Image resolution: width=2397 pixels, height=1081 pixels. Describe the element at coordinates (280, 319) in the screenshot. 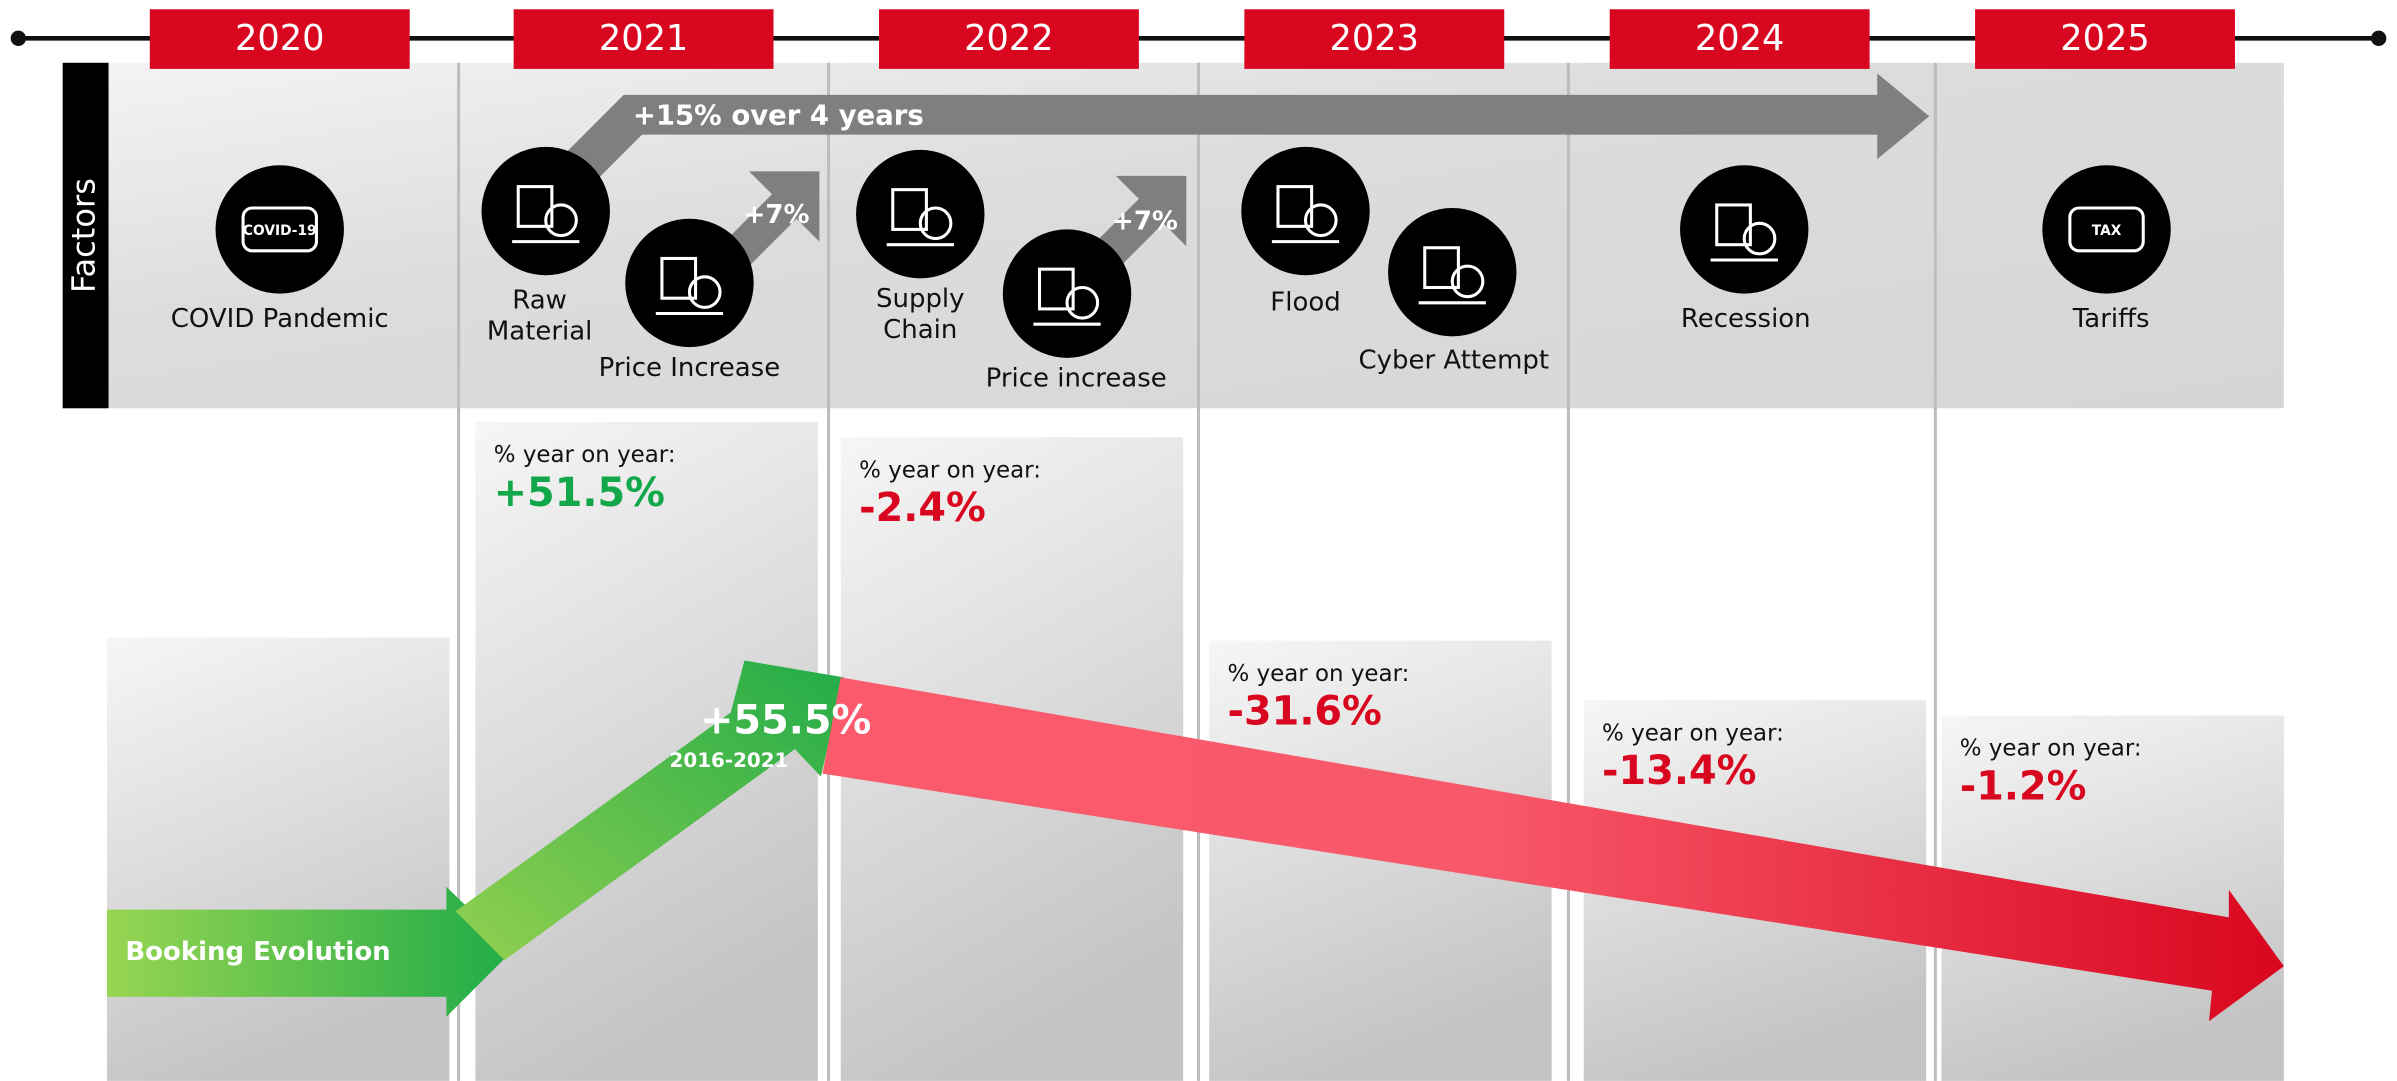

I see `factor-label: COVID Pandemic` at that location.